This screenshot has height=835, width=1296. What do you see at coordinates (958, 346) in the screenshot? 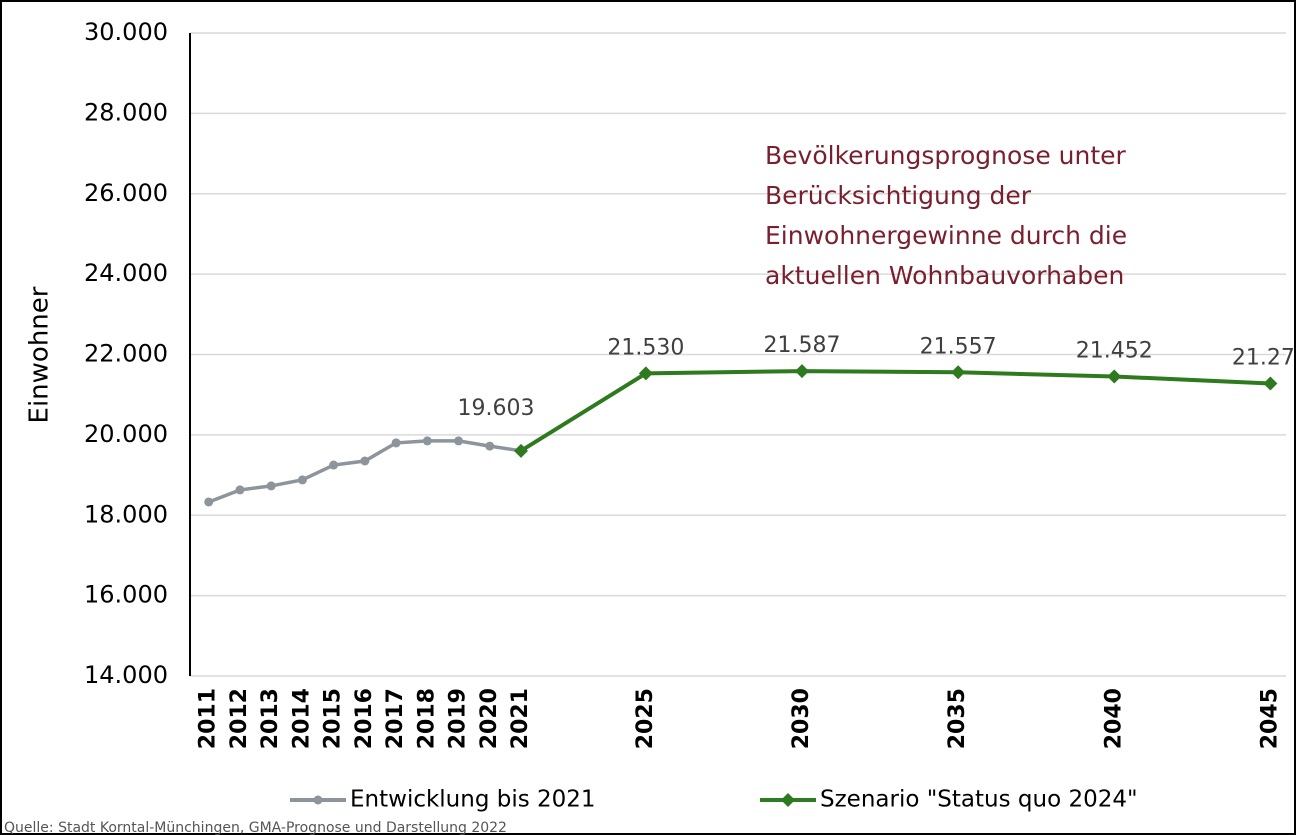
I see `data-label: 21.557` at bounding box center [958, 346].